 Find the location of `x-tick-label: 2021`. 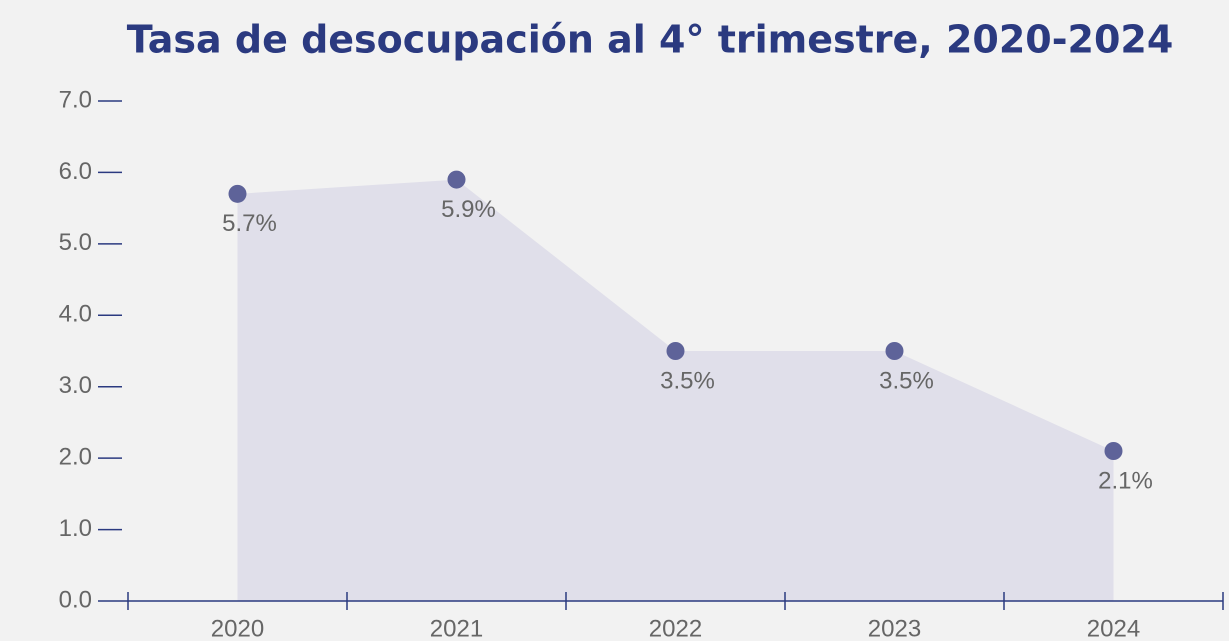

x-tick-label: 2021 is located at coordinates (456, 628).